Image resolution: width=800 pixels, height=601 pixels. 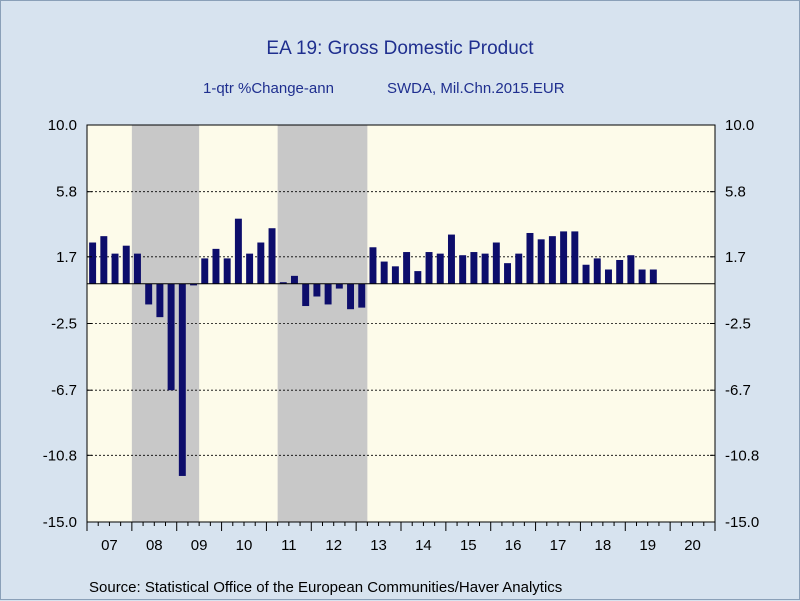 What do you see at coordinates (603, 545) in the screenshot?
I see `x-tick-label: 18` at bounding box center [603, 545].